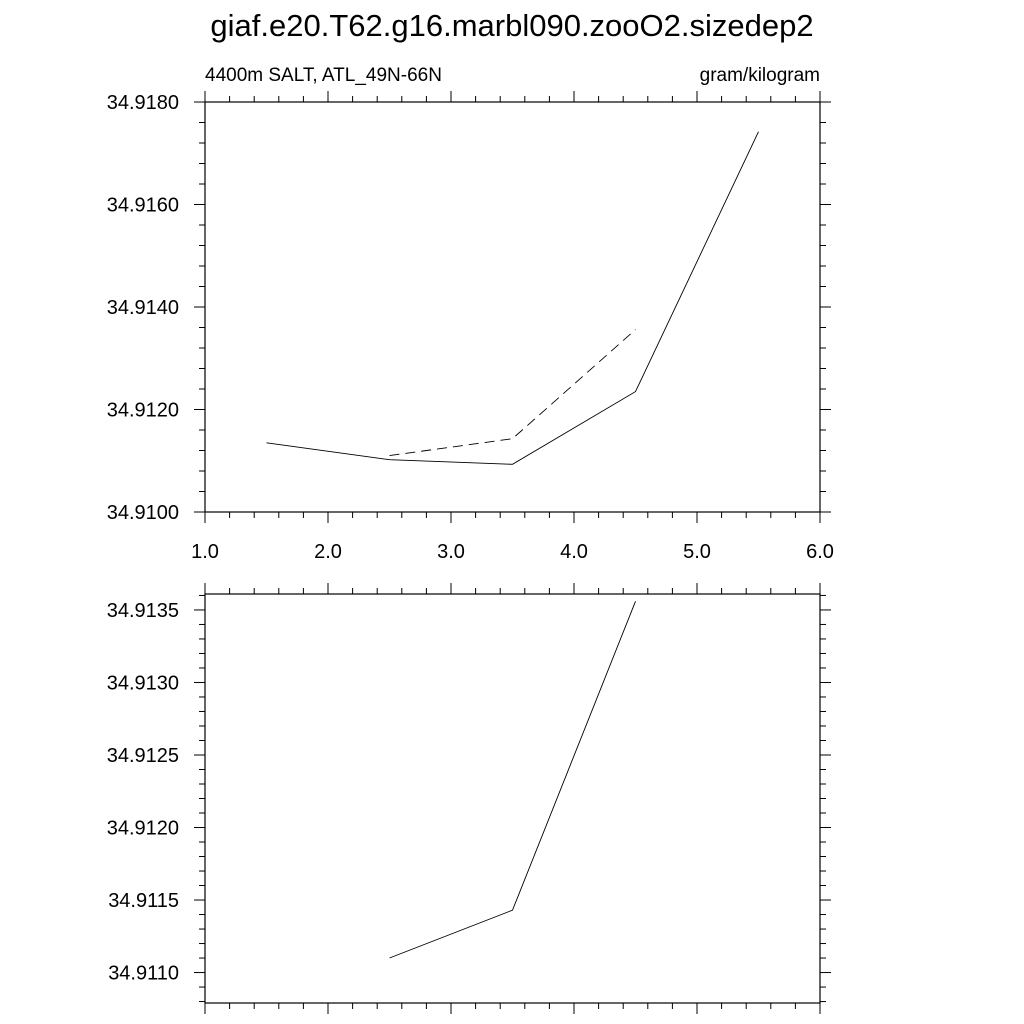 Image resolution: width=1024 pixels, height=1024 pixels. What do you see at coordinates (512, 25) in the screenshot?
I see `chart-title: giaf.e20.T62.g16.marbl090.zooO2.sizedep2` at bounding box center [512, 25].